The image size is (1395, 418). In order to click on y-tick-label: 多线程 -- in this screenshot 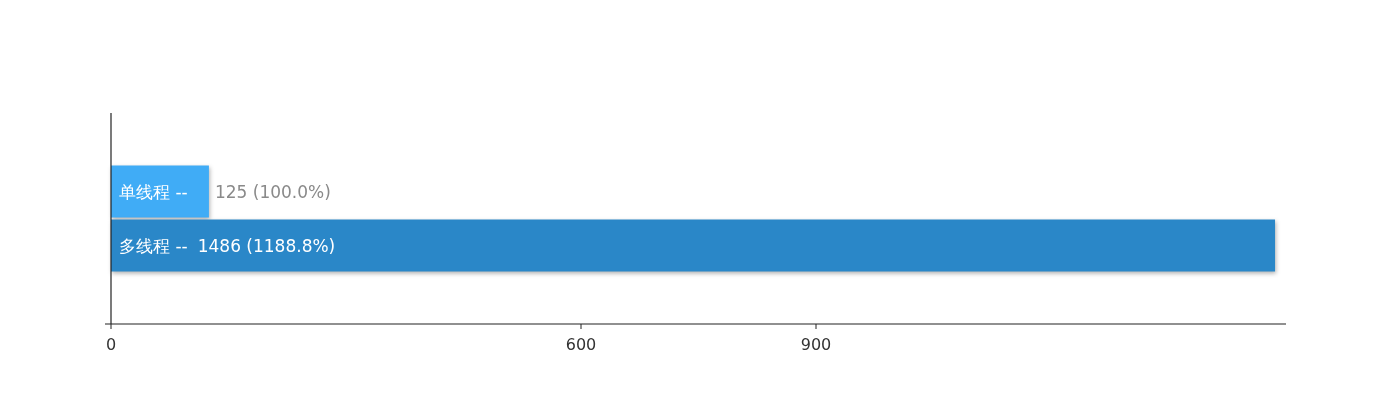, I will do `click(153, 245)`.